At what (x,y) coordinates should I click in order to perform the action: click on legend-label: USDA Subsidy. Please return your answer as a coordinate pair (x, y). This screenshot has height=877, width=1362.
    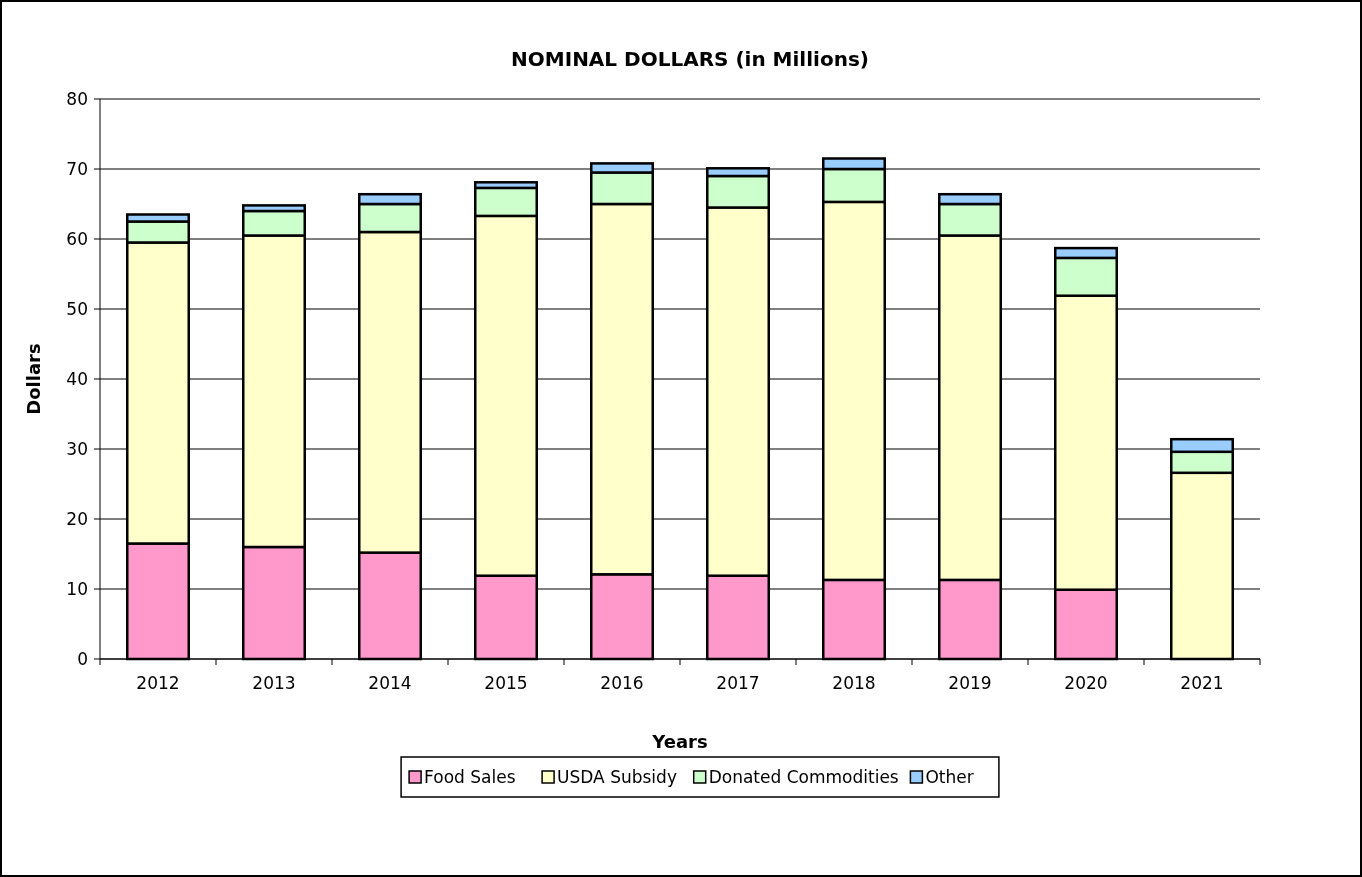
    Looking at the image, I should click on (617, 776).